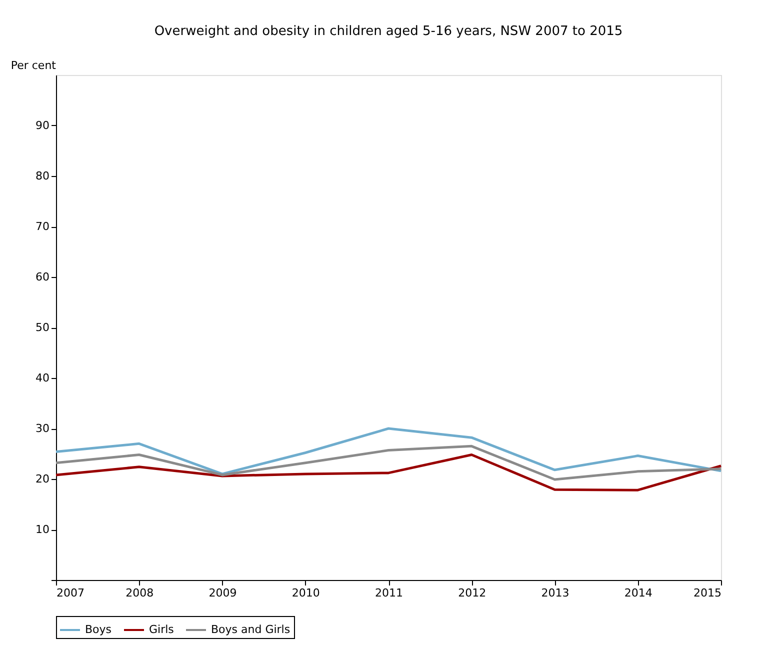  Describe the element at coordinates (43, 479) in the screenshot. I see `y-tick-label: 20` at that location.